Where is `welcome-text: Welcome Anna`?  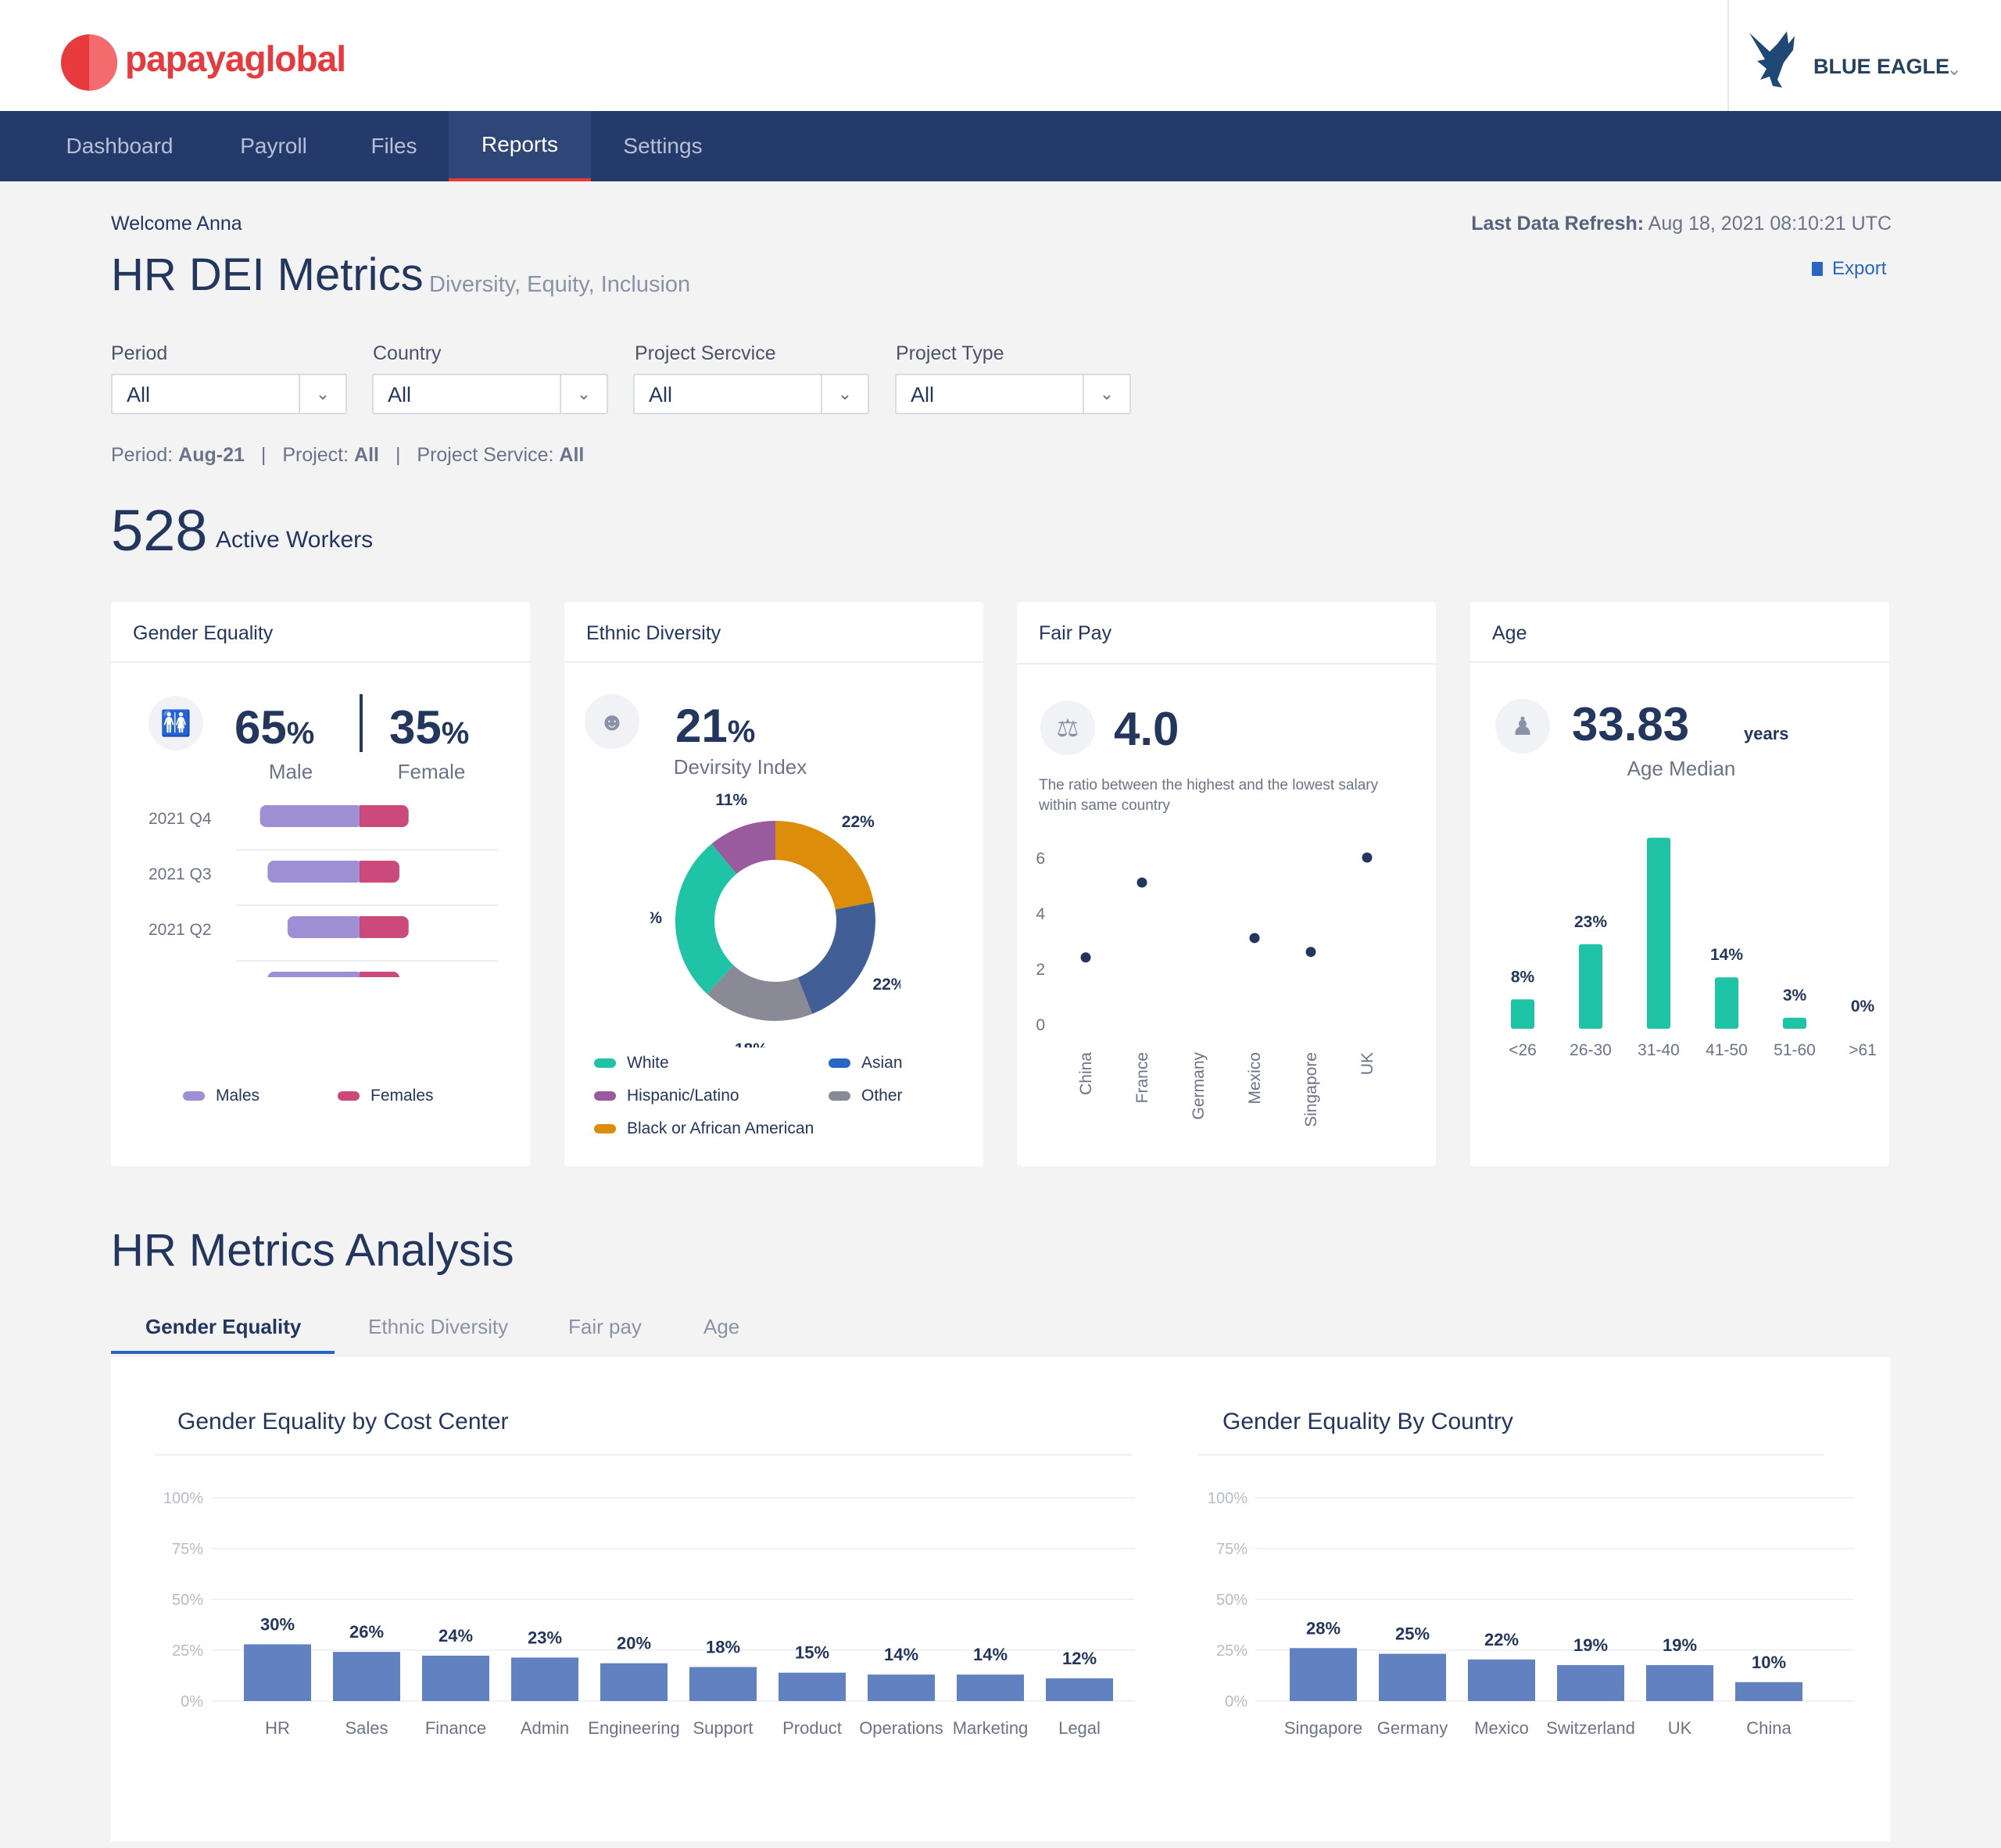 welcome-text: Welcome Anna is located at coordinates (176, 224).